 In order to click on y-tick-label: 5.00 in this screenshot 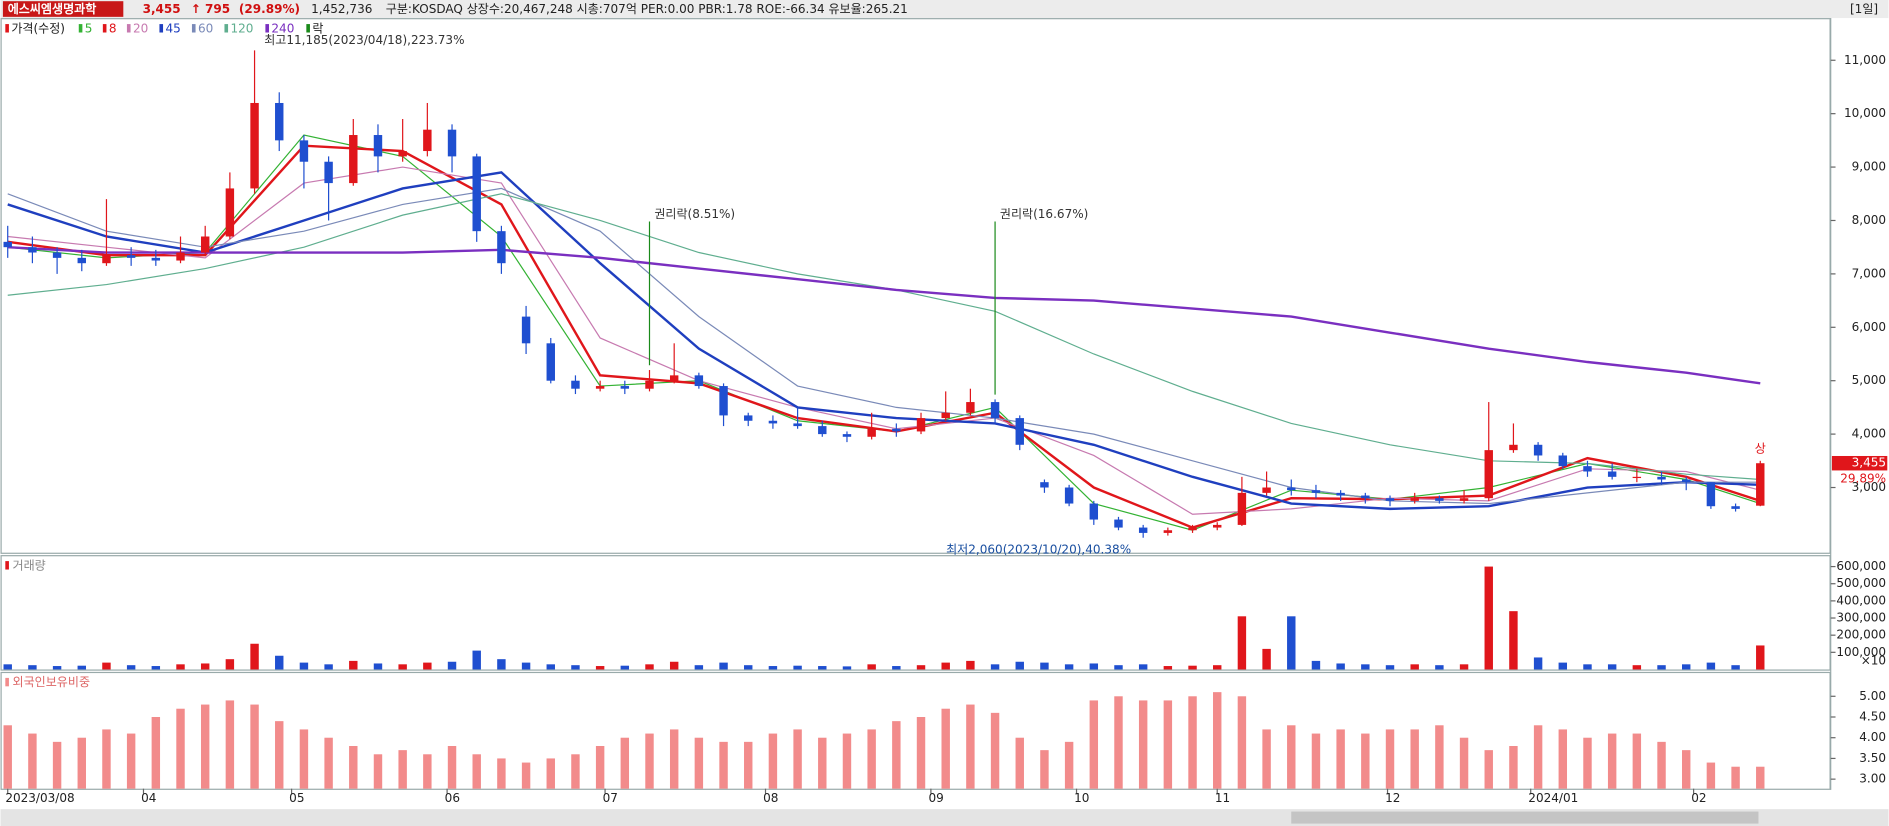, I will do `click(1872, 696)`.